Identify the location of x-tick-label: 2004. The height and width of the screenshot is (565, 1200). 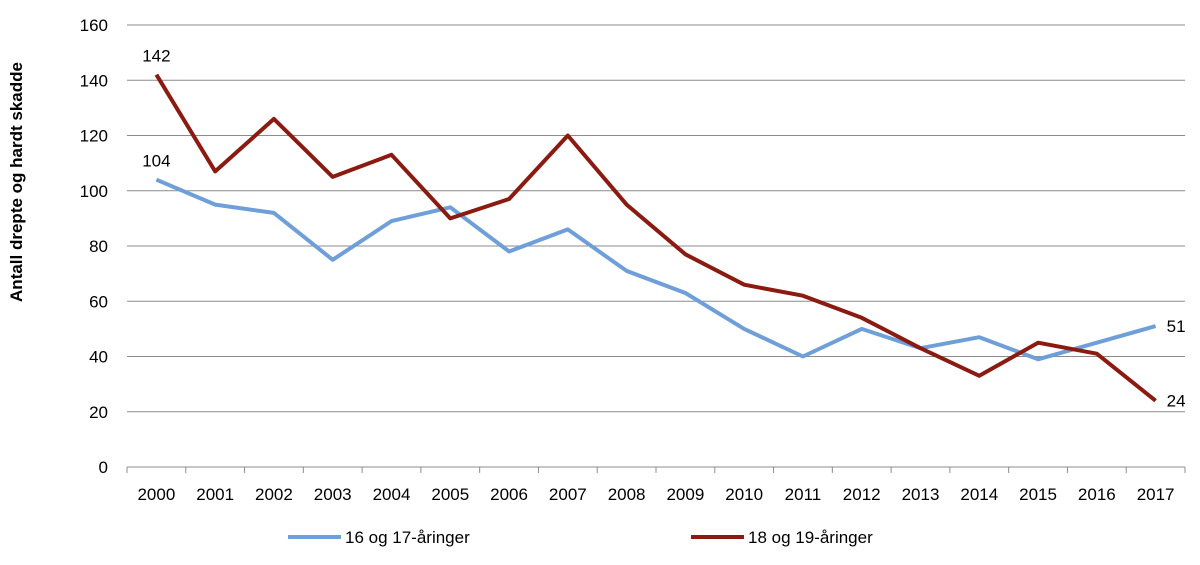
(392, 494).